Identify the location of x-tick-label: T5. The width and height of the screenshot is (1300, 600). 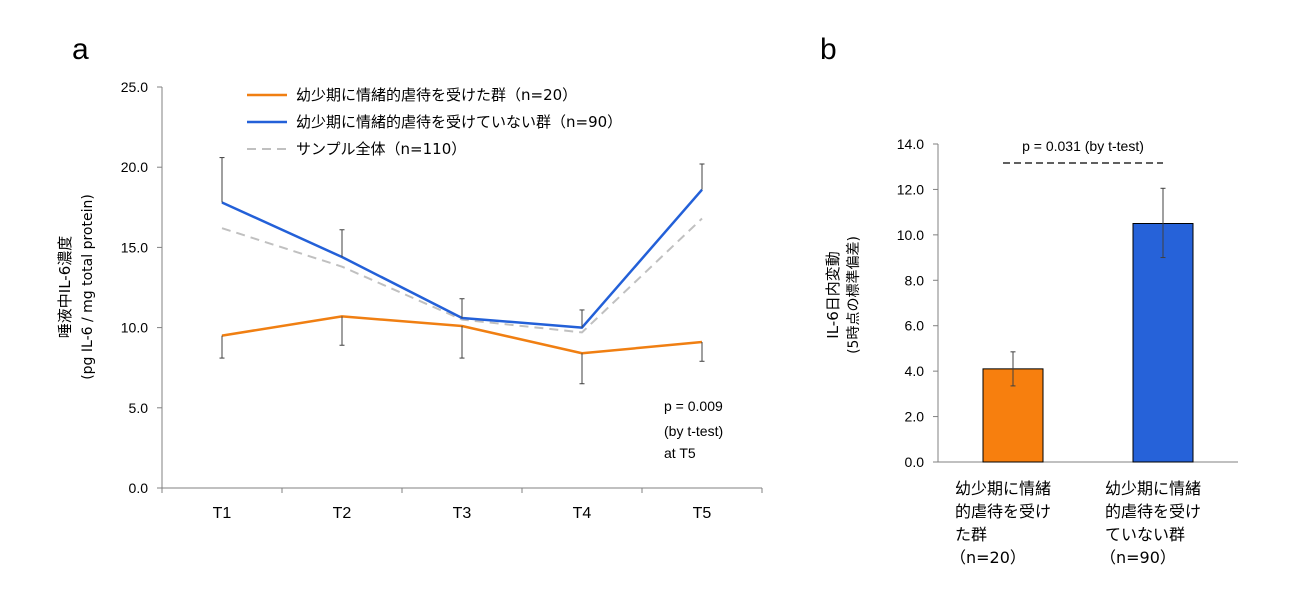
(702, 513).